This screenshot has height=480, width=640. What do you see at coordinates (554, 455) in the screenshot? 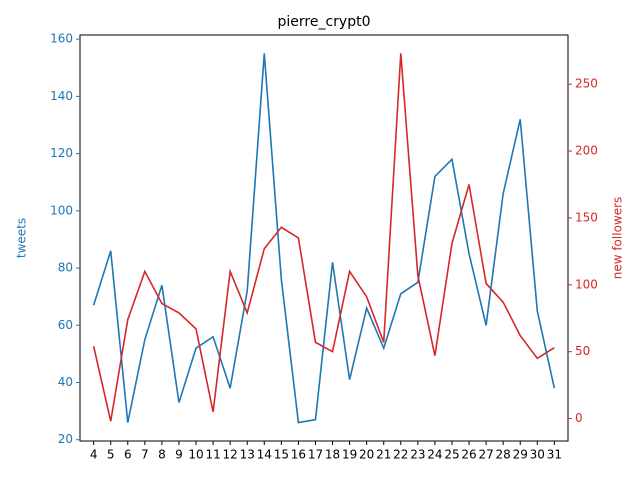
I see `x-tick-label: 31` at bounding box center [554, 455].